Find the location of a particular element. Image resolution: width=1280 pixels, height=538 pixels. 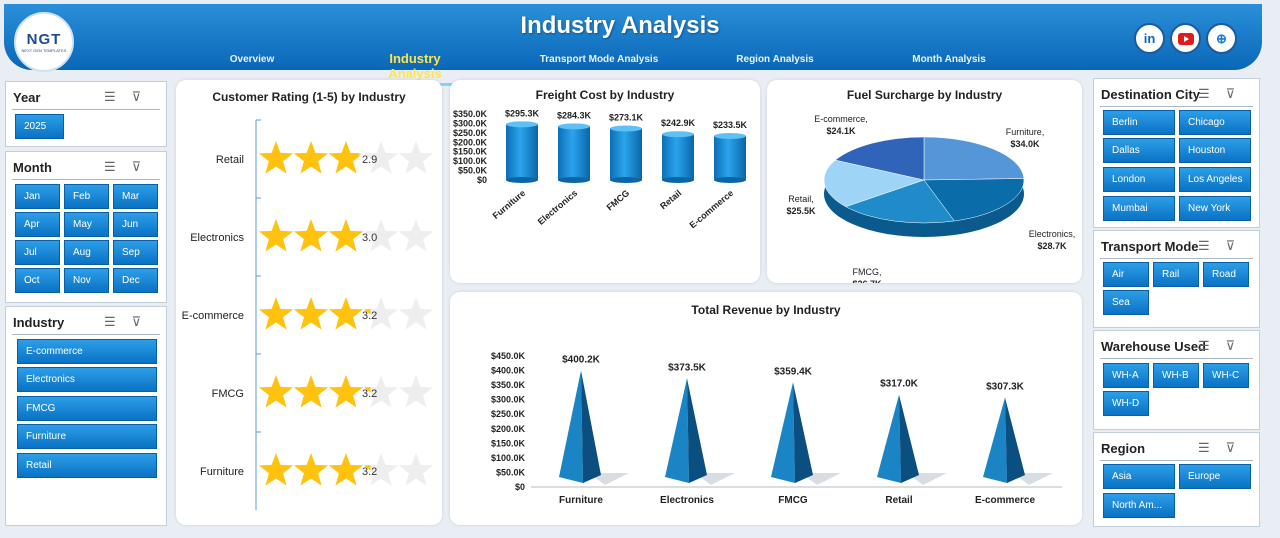

month-mar-button: Mar is located at coordinates (135, 196).